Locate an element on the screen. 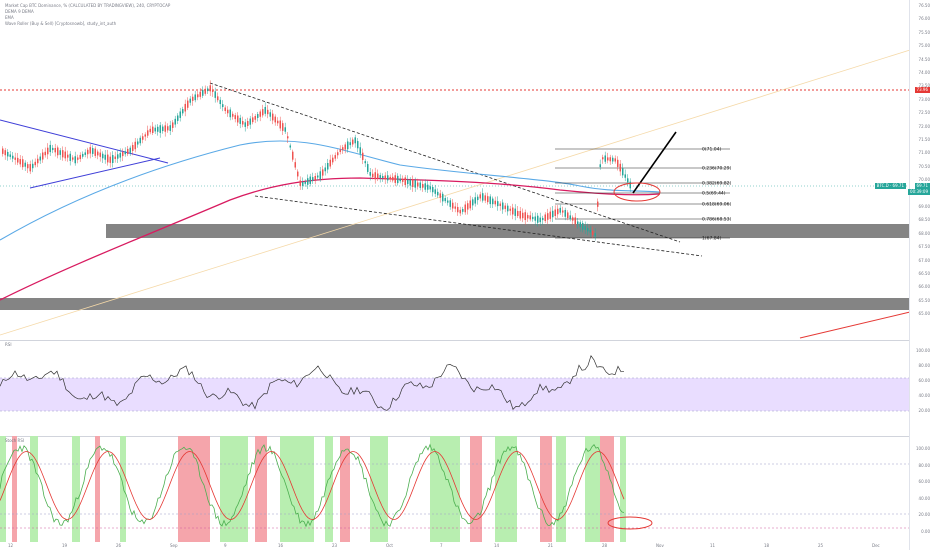 The height and width of the screenshot is (550, 932). projection-arrow is located at coordinates (654, 162).